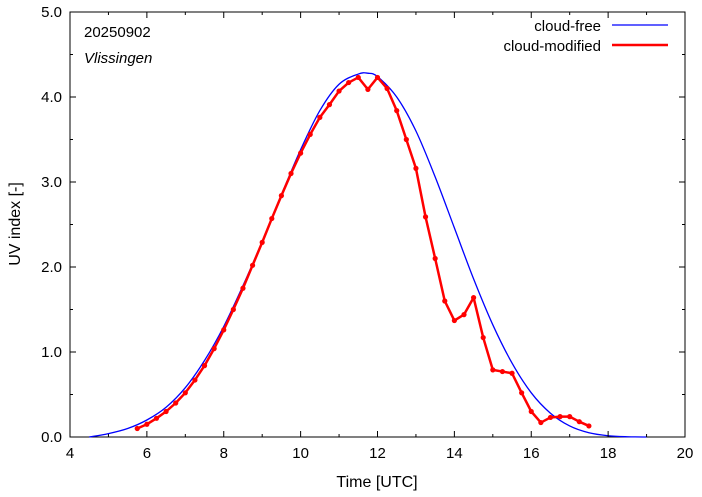  What do you see at coordinates (147, 453) in the screenshot?
I see `x-tick-label: 6` at bounding box center [147, 453].